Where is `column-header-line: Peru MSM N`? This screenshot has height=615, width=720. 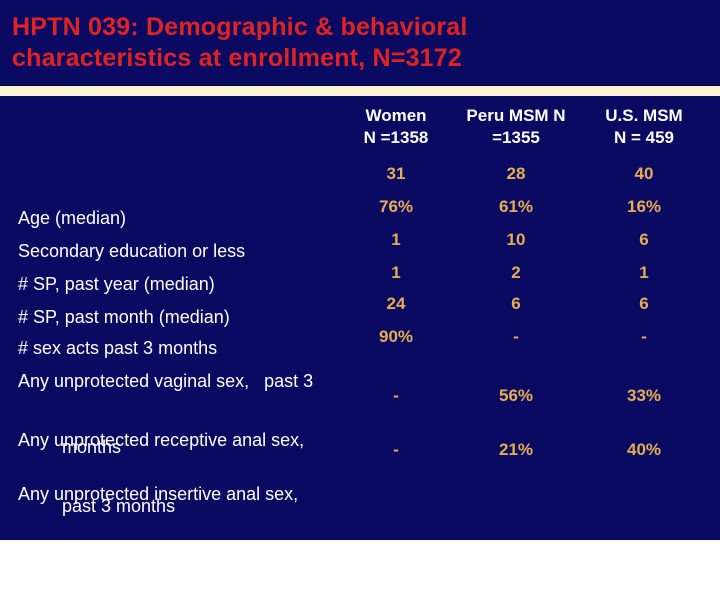 column-header-line: Peru MSM N is located at coordinates (516, 115).